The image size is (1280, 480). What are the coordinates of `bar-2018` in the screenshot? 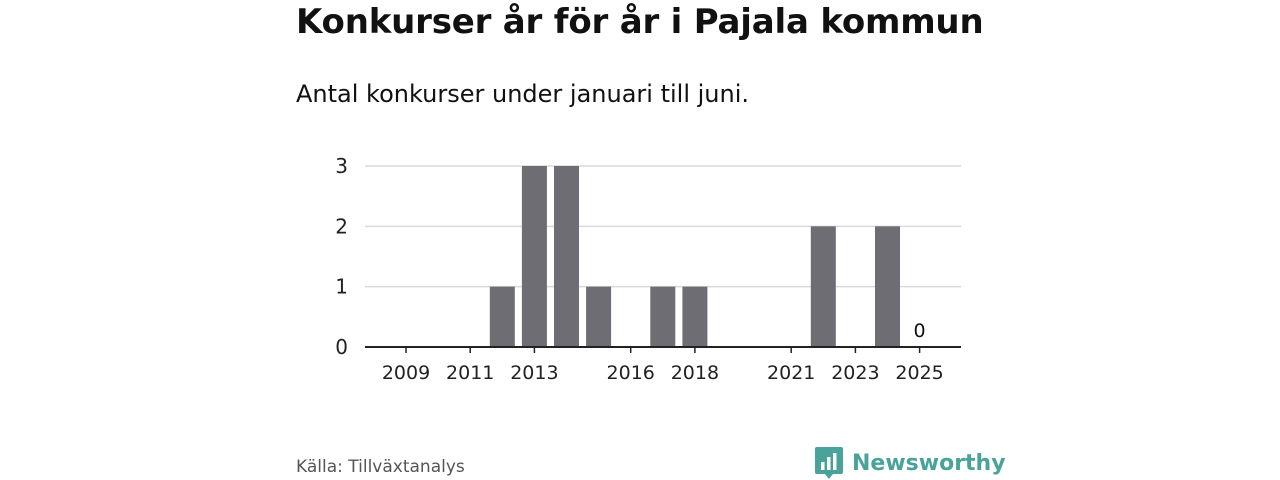 It's located at (695, 316).